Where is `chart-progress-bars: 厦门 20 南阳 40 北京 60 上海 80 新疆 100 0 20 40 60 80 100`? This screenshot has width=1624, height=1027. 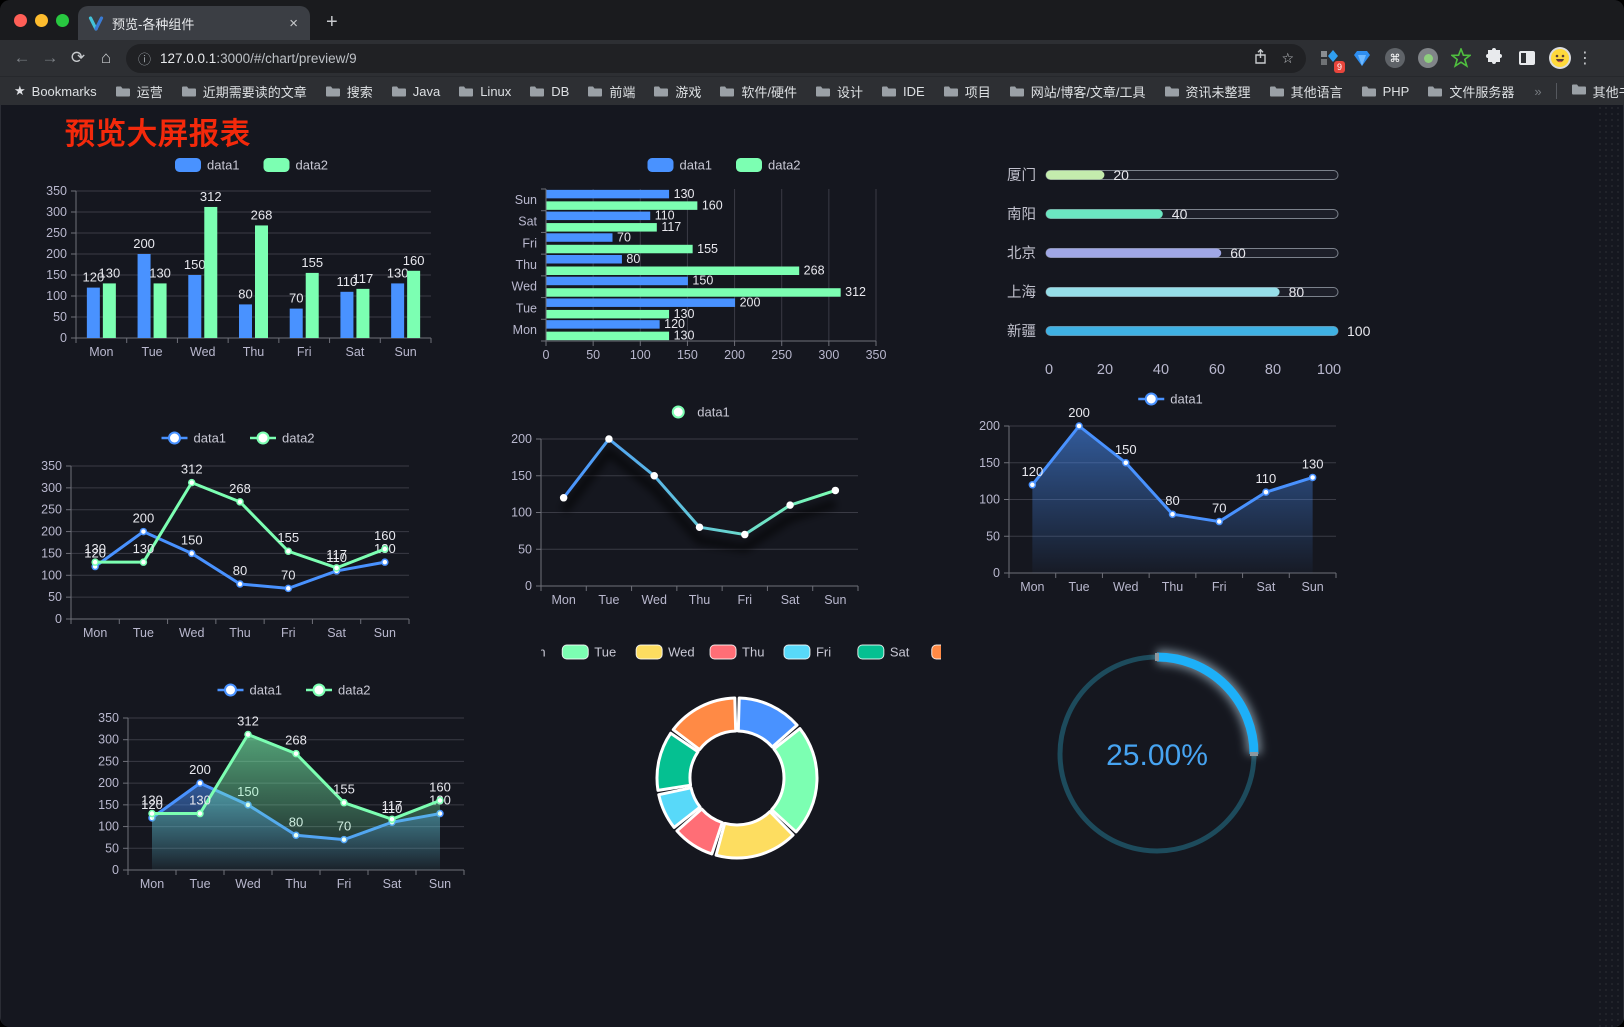
chart-progress-bars: 厦门 20 南阳 40 北京 60 上海 80 新疆 100 0 20 40 60 80 100 is located at coordinates (1171, 271).